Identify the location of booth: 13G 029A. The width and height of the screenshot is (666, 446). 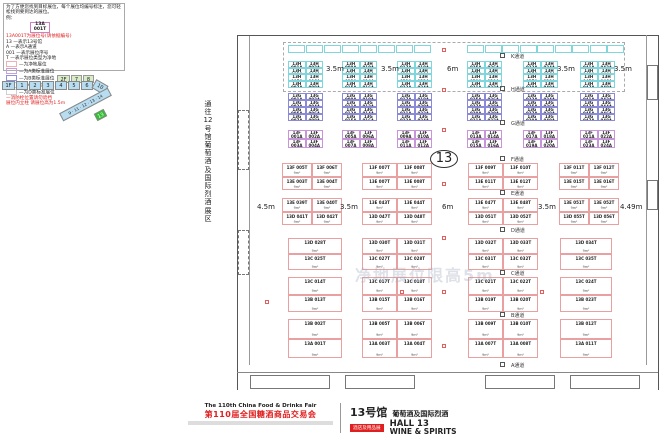
(476, 110).